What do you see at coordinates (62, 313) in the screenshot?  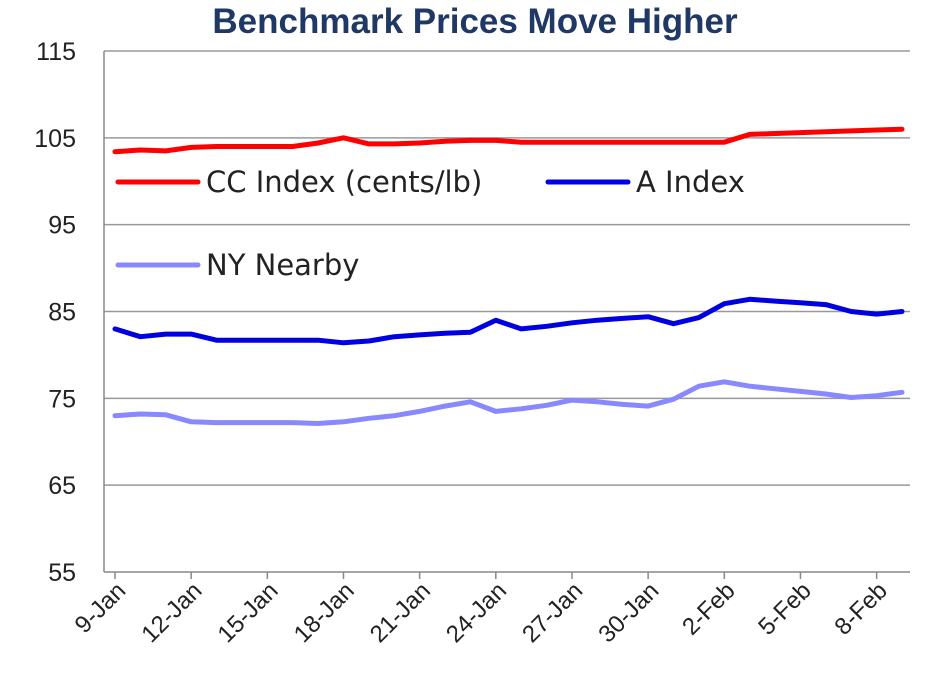 I see `y-tick-label: 85` at bounding box center [62, 313].